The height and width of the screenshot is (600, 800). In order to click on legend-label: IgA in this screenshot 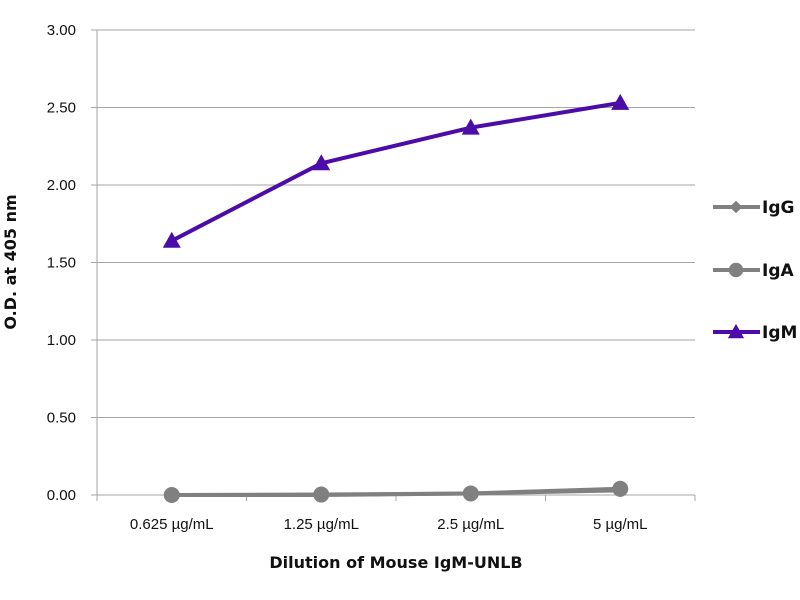, I will do `click(778, 271)`.